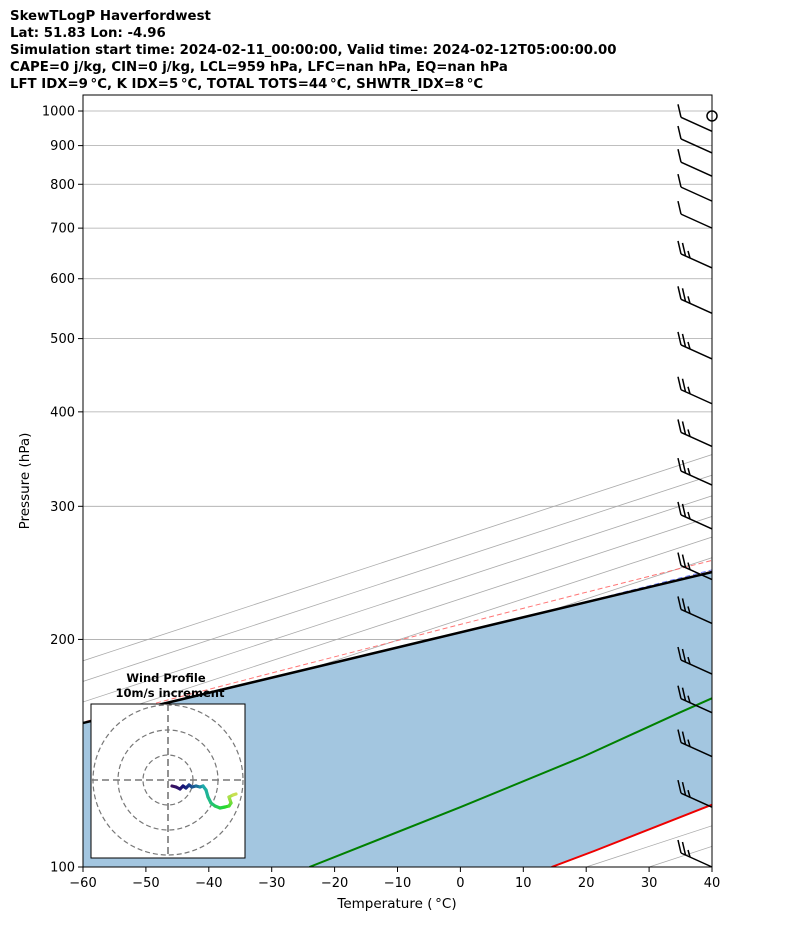 The image size is (794, 937). Describe the element at coordinates (62, 279) in the screenshot. I see `y-tick-label: 600` at that location.